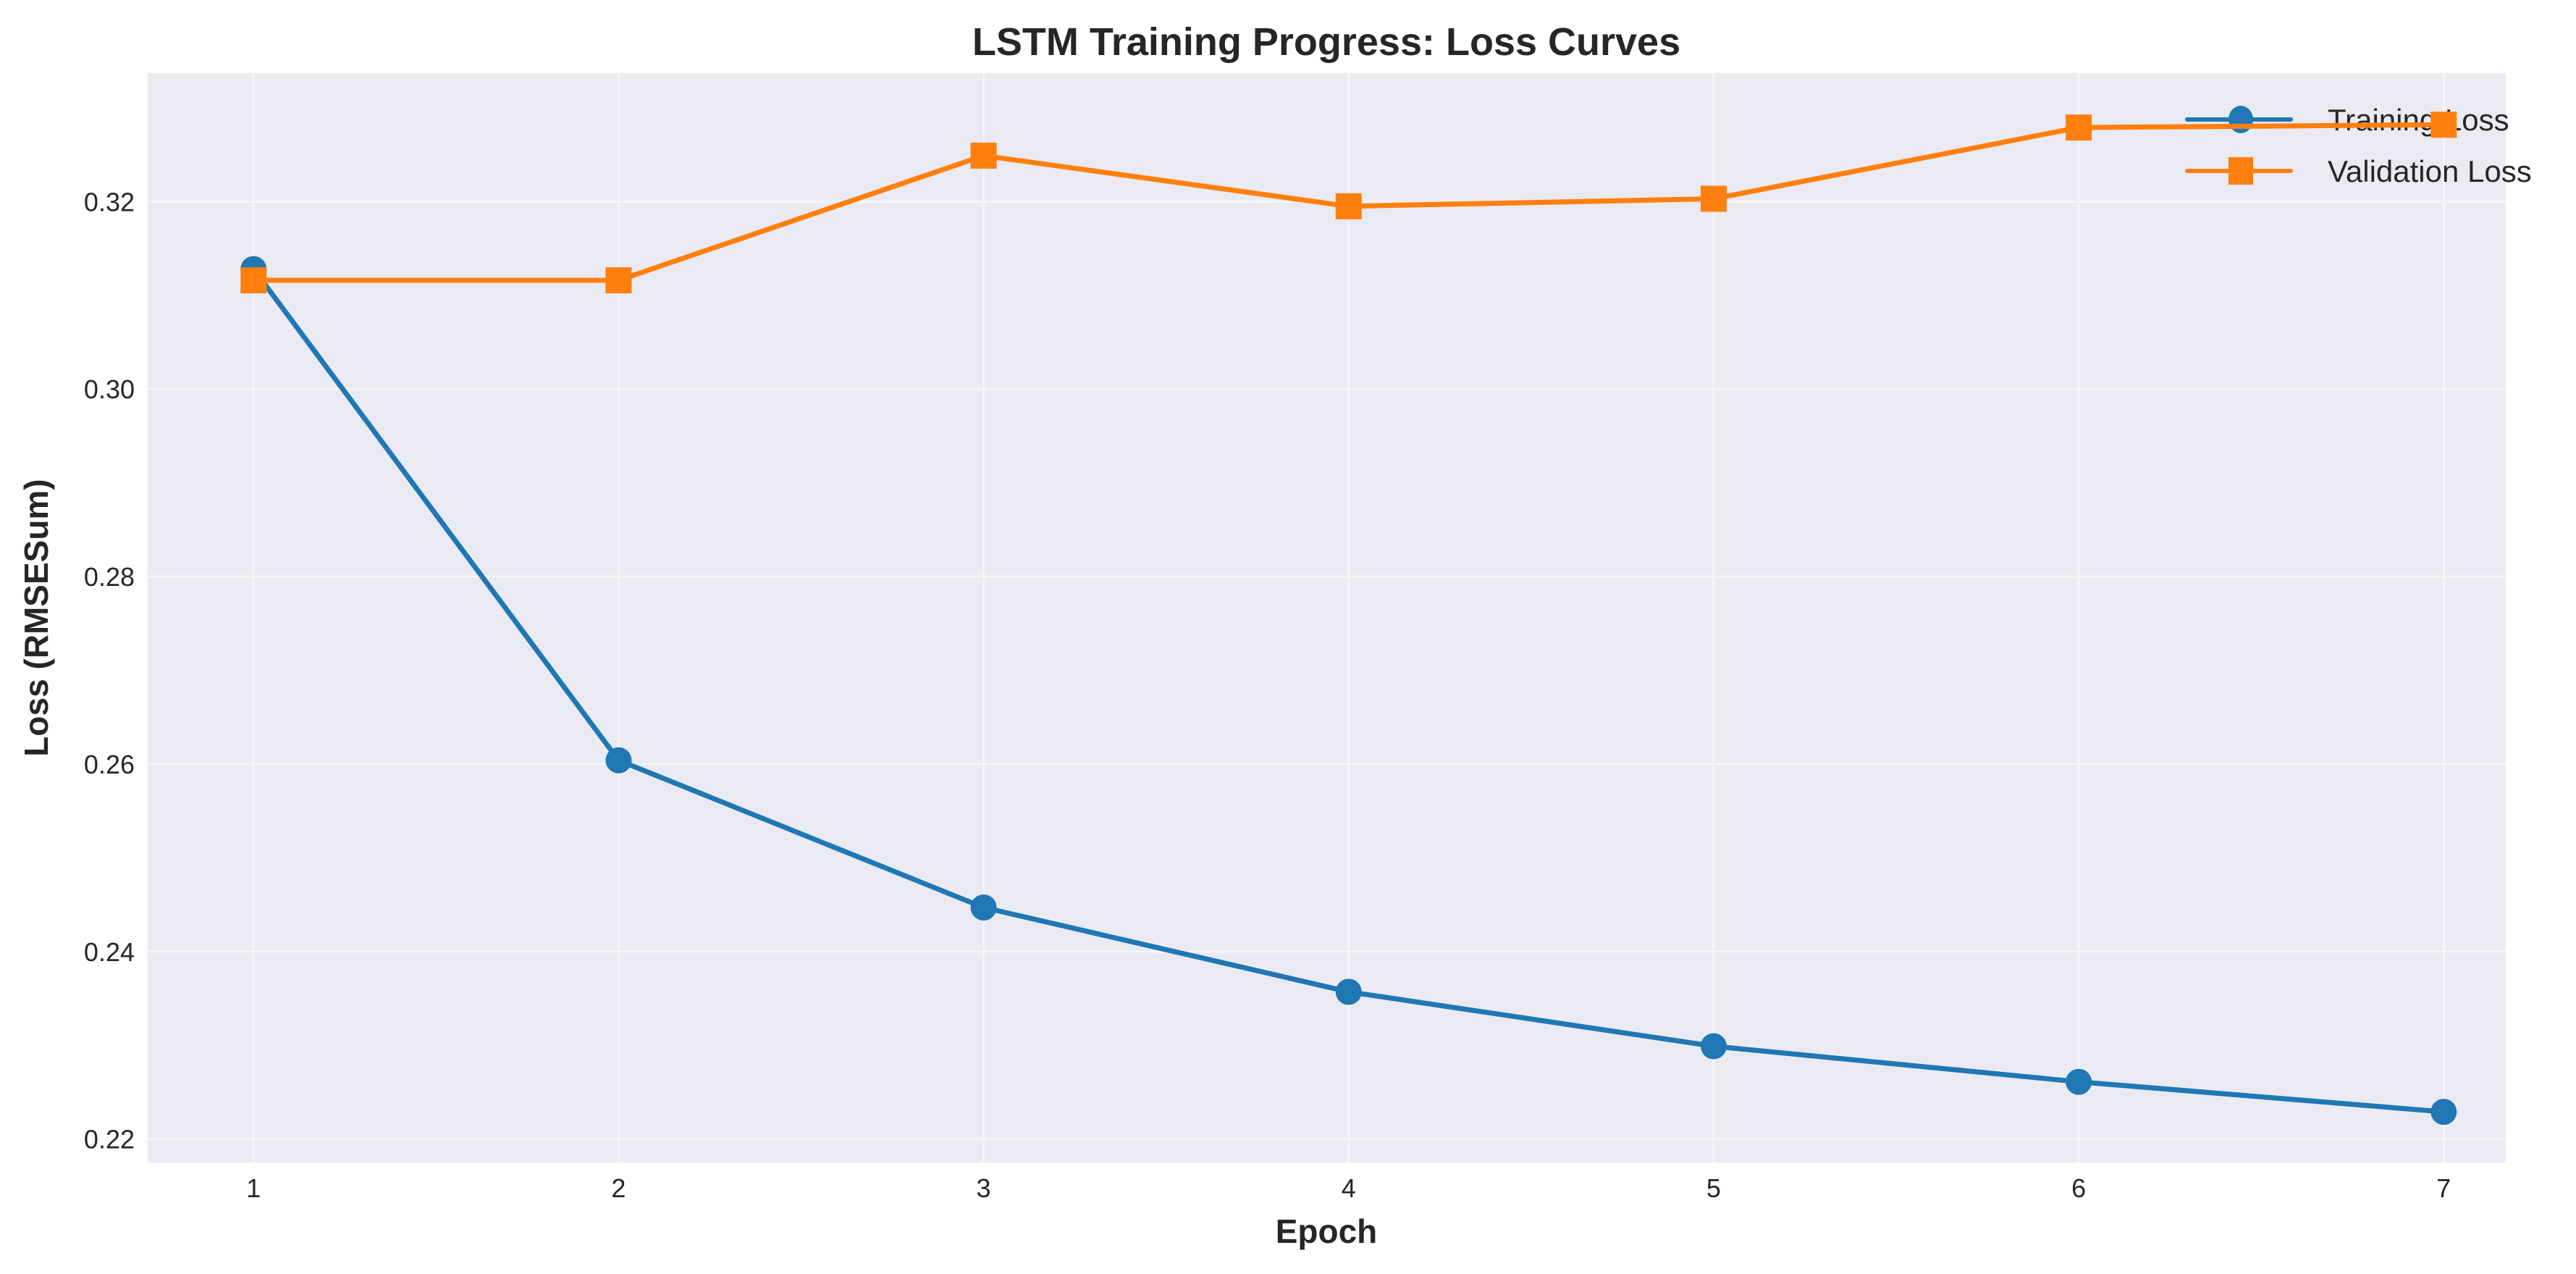 This screenshot has width=2576, height=1274. I want to click on y-tick-label: 0.30, so click(109, 389).